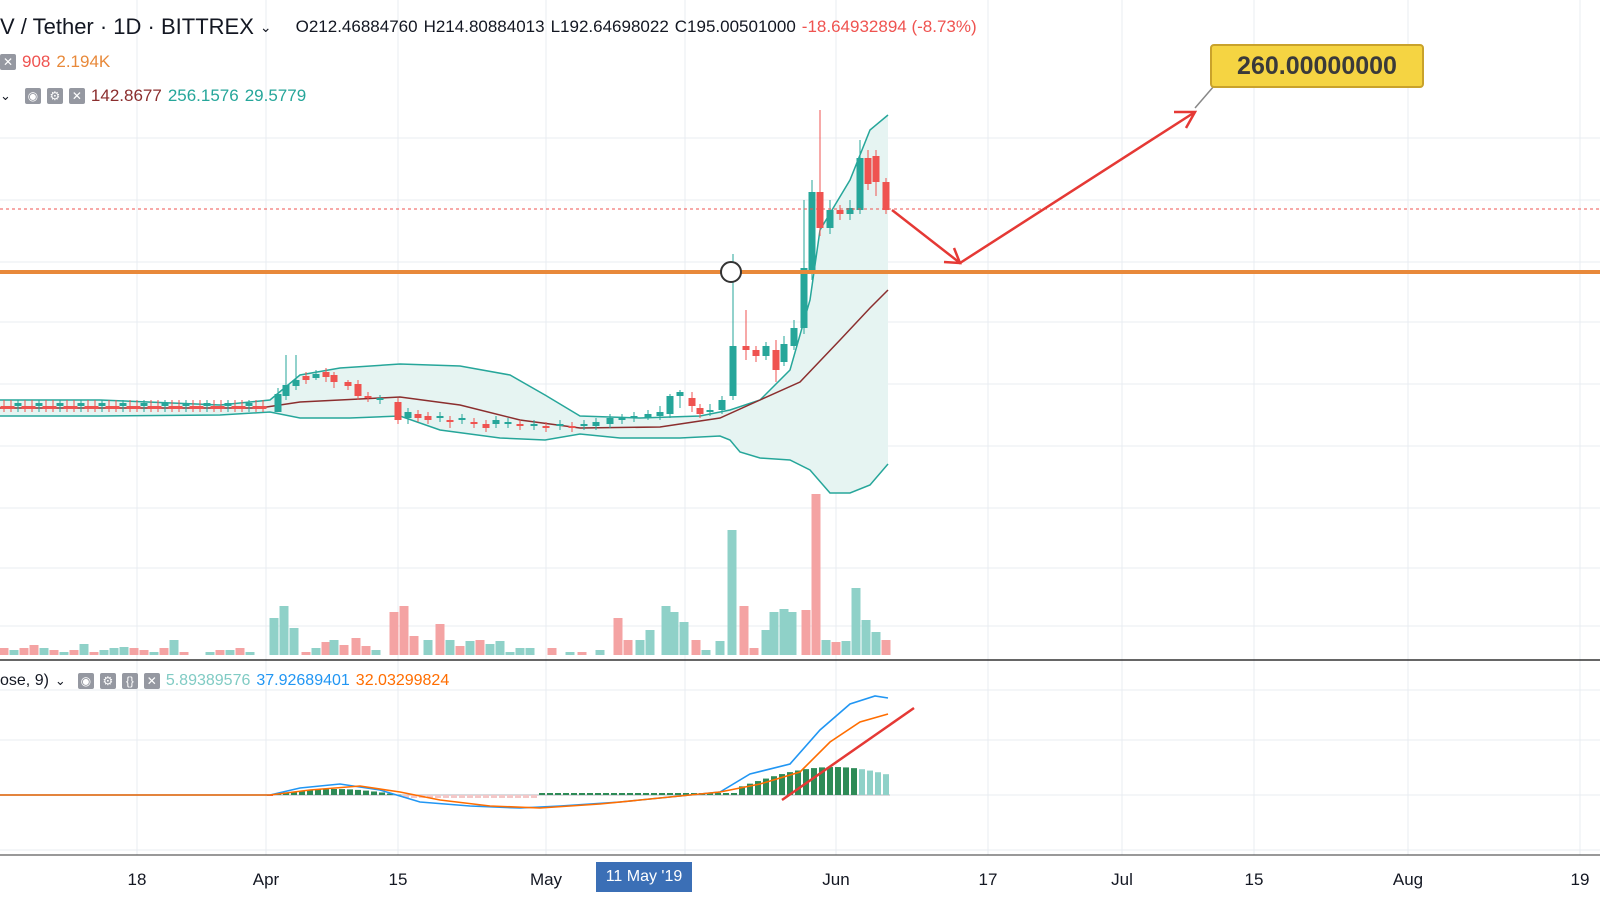 This screenshot has width=1600, height=900. I want to click on symbol-title: V / Tether · 1D · BITTREX, so click(127, 26).